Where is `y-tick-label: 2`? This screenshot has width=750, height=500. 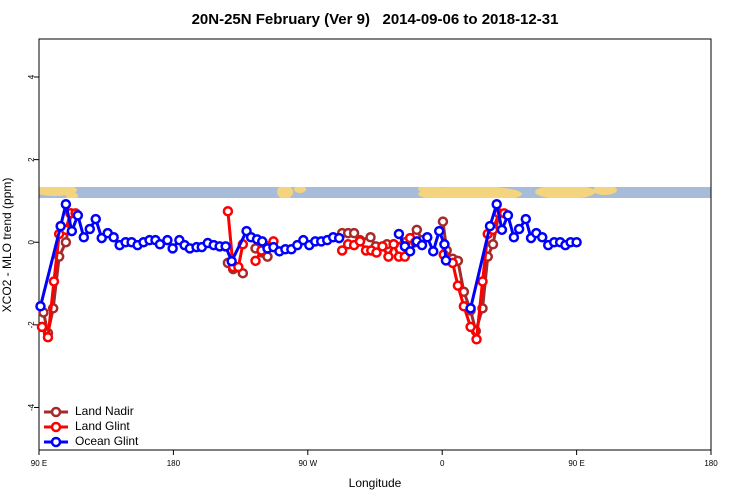
y-tick-label: 2 is located at coordinates (31, 159).